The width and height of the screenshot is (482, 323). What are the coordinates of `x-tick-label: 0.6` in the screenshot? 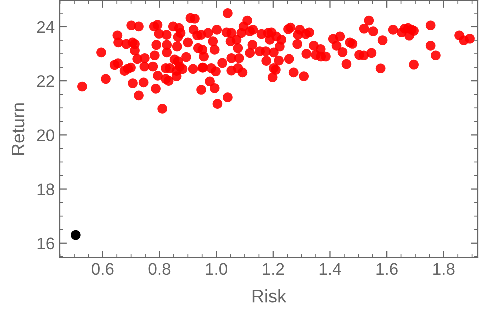 It's located at (103, 269).